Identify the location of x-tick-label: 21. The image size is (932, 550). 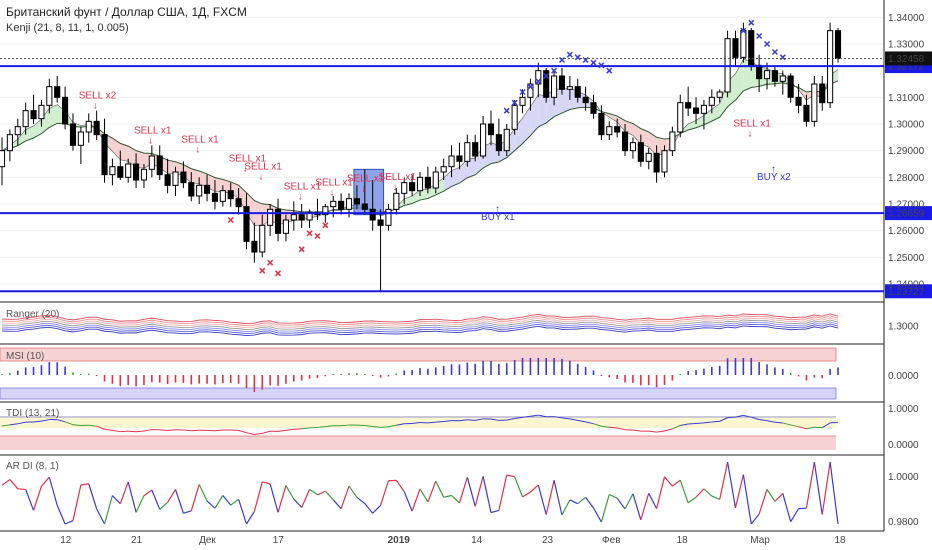
(137, 540).